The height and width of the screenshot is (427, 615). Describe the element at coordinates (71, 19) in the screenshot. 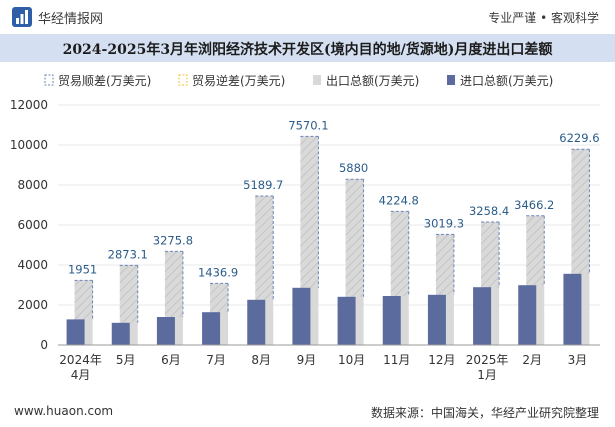

I see `brand-name: 华经情报网` at that location.